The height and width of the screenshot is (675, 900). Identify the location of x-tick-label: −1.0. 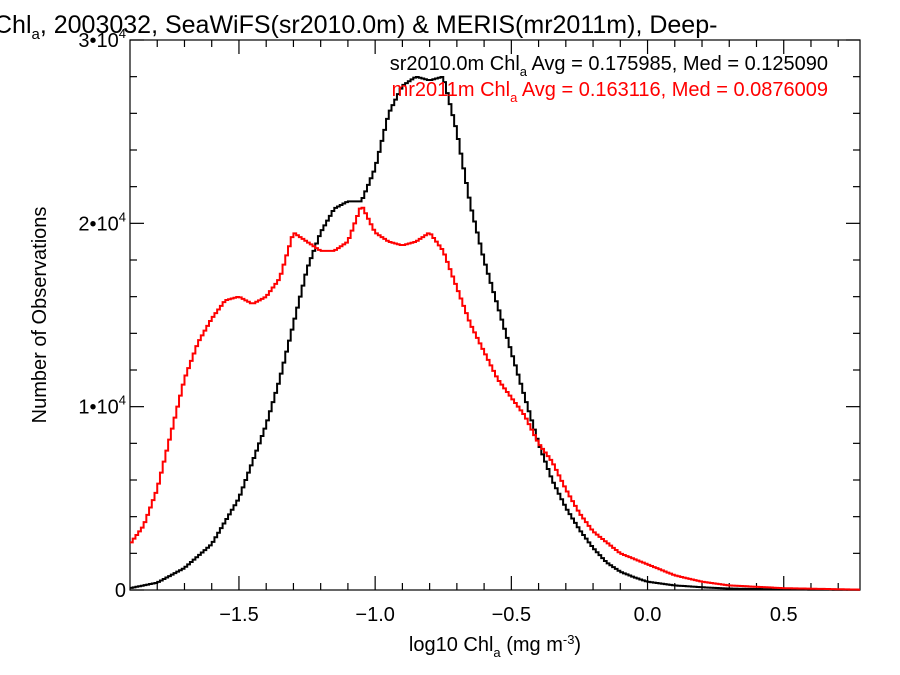
(374, 615).